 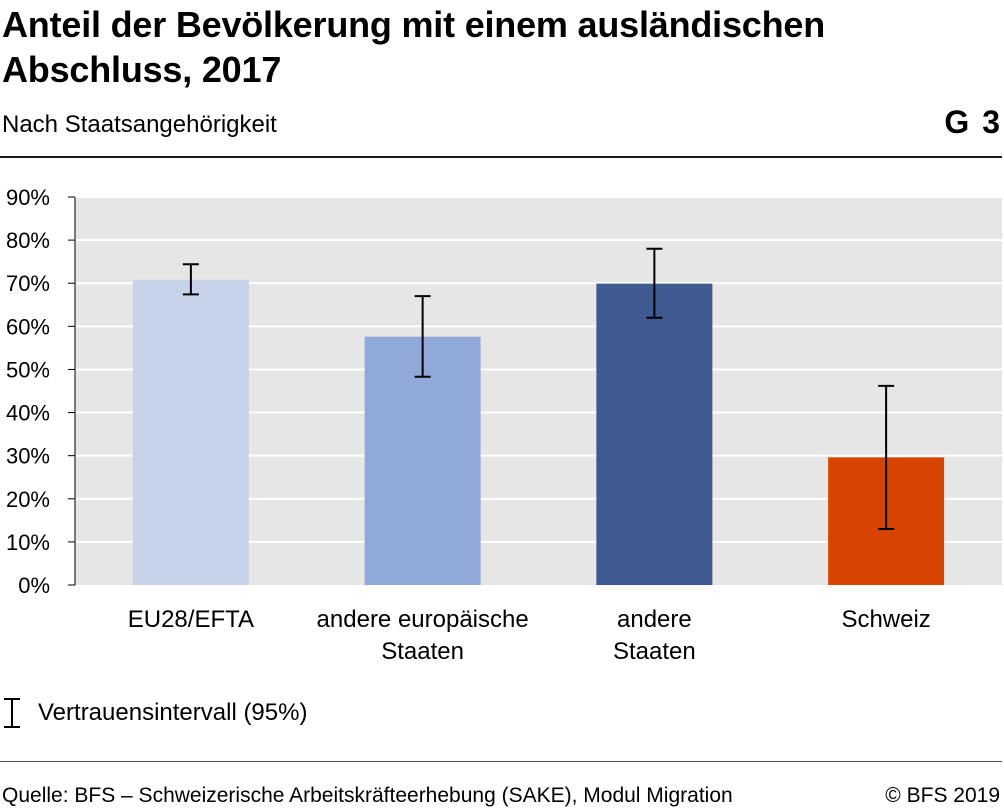 What do you see at coordinates (191, 619) in the screenshot?
I see `x-tick-label: EU28/EFTA` at bounding box center [191, 619].